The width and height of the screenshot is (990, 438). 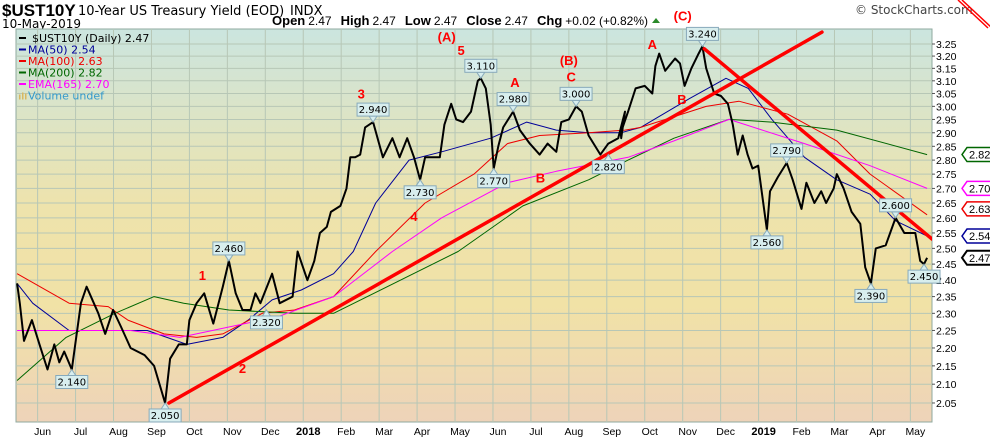 I want to click on x-tick-label: May, so click(x=915, y=432).